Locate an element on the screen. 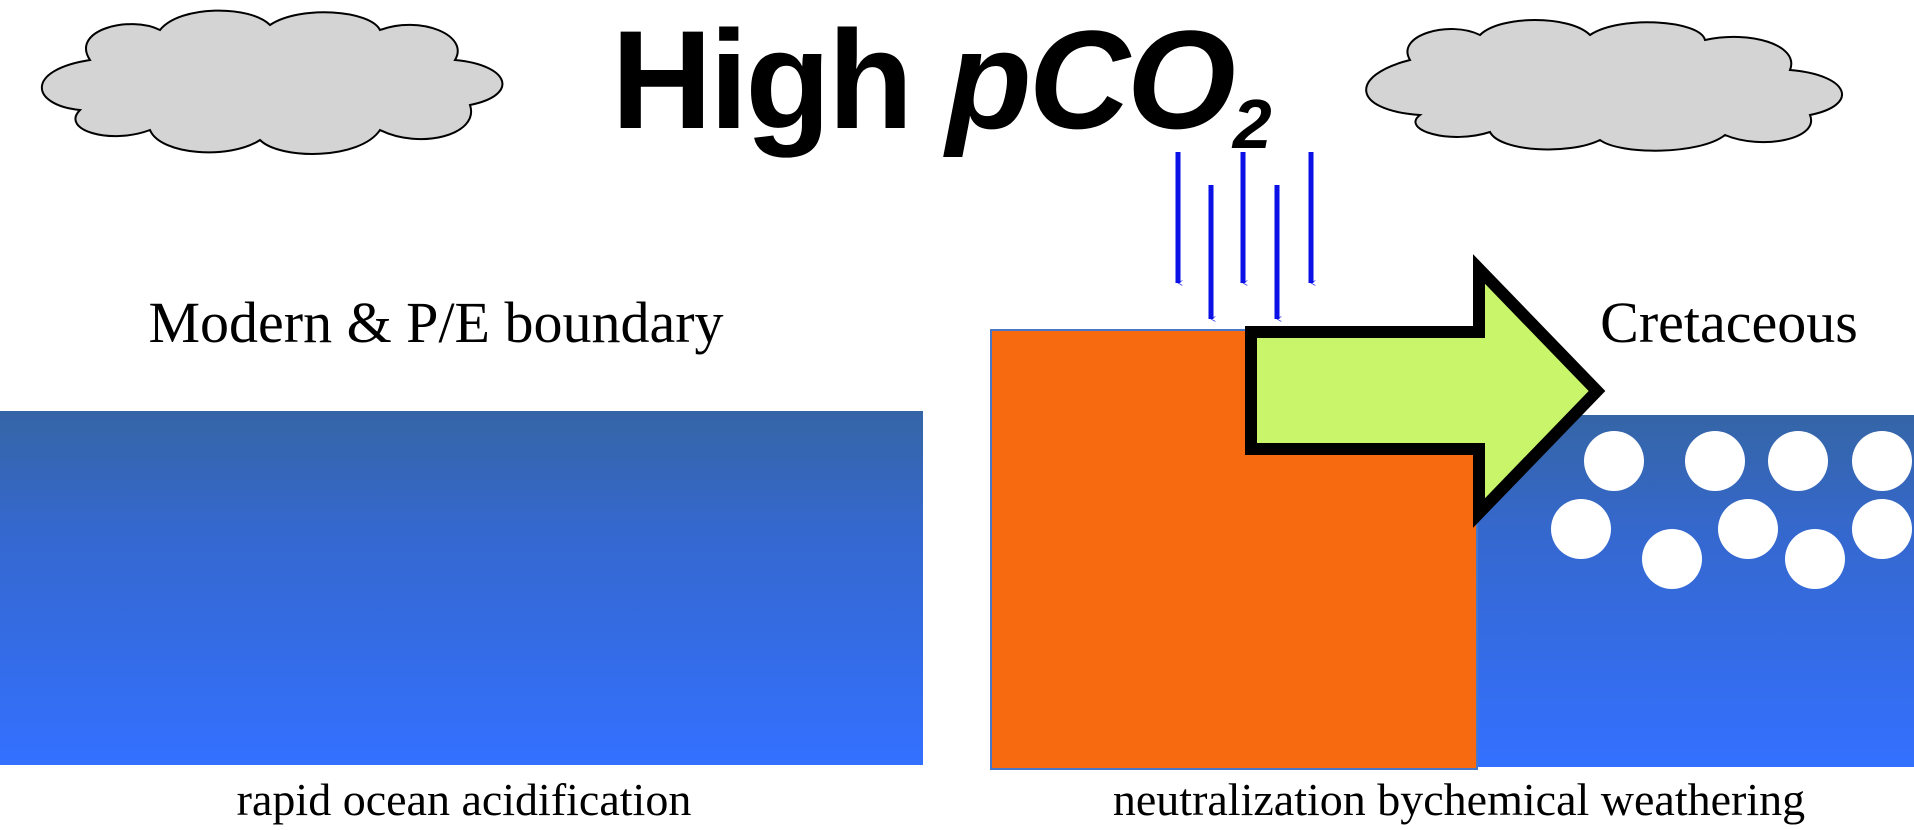 The height and width of the screenshot is (830, 1914). cloud-left is located at coordinates (272, 82).